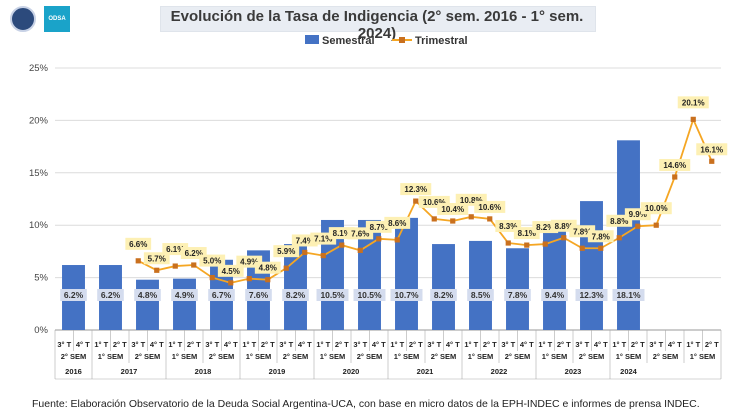  I want to click on trimestral-label: 5.0%, so click(212, 261).